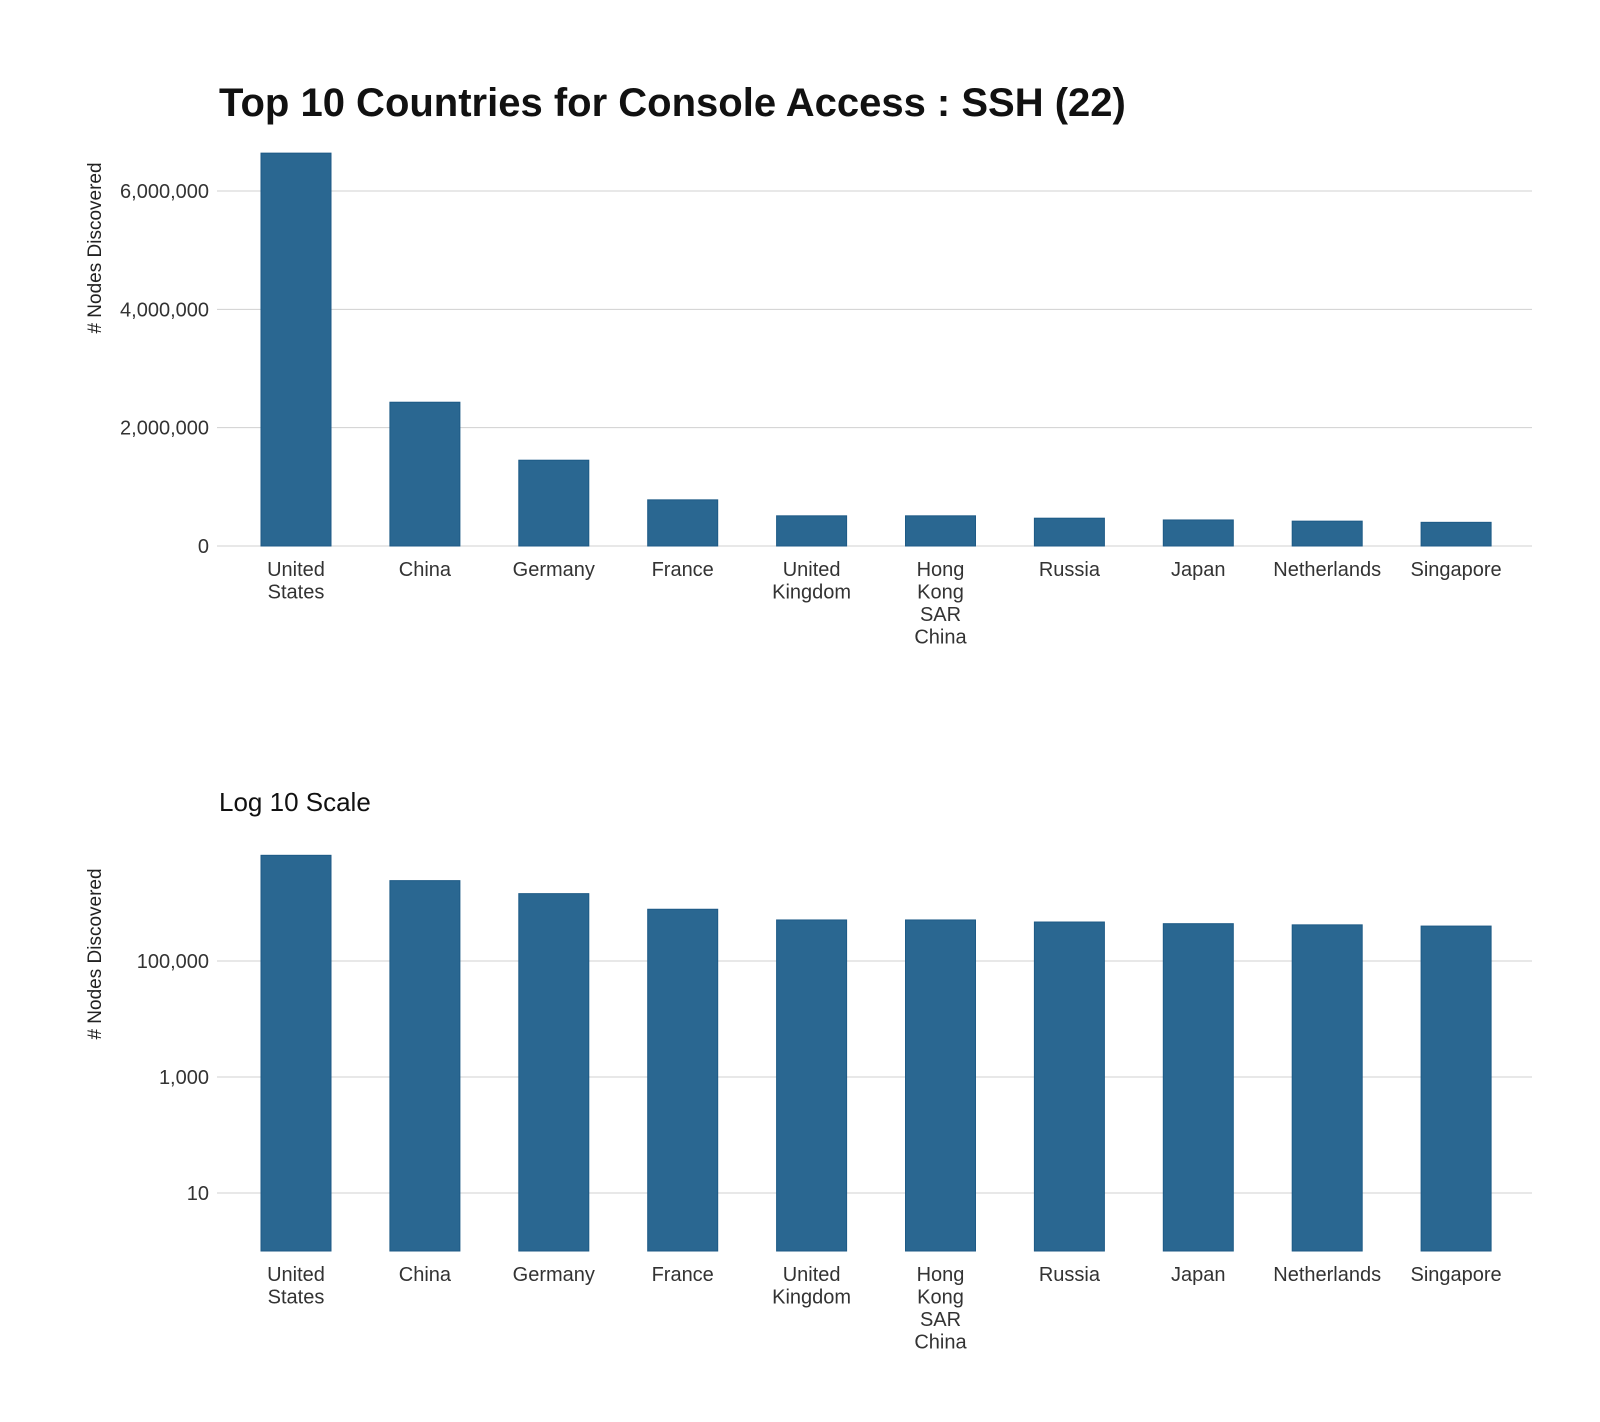  Describe the element at coordinates (173, 962) in the screenshot. I see `y-tick-label: 100,000` at that location.